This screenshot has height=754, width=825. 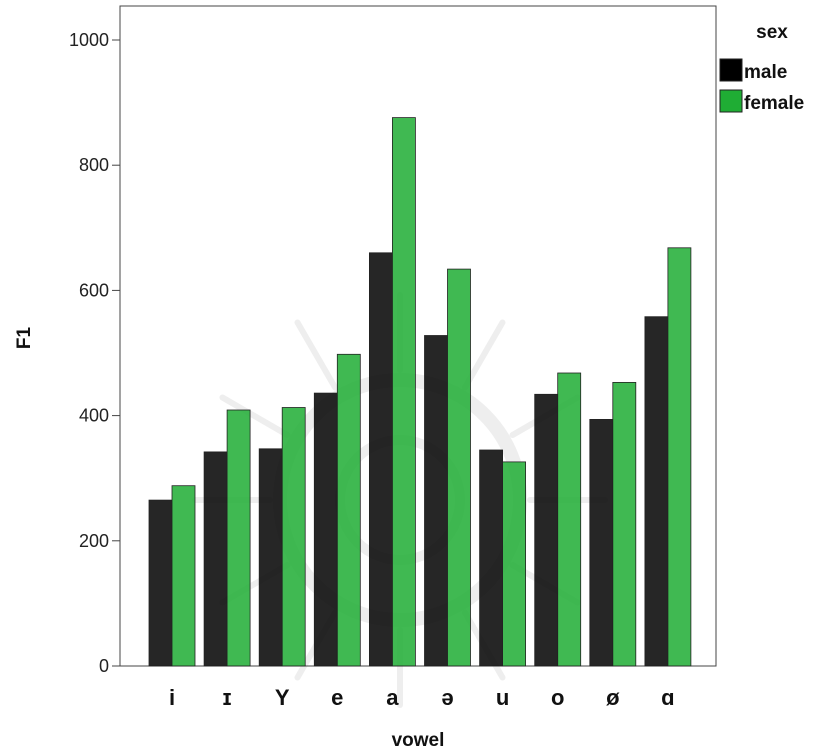 I want to click on y-axis: 0 200 400 600 800 1000, so click(x=94, y=353).